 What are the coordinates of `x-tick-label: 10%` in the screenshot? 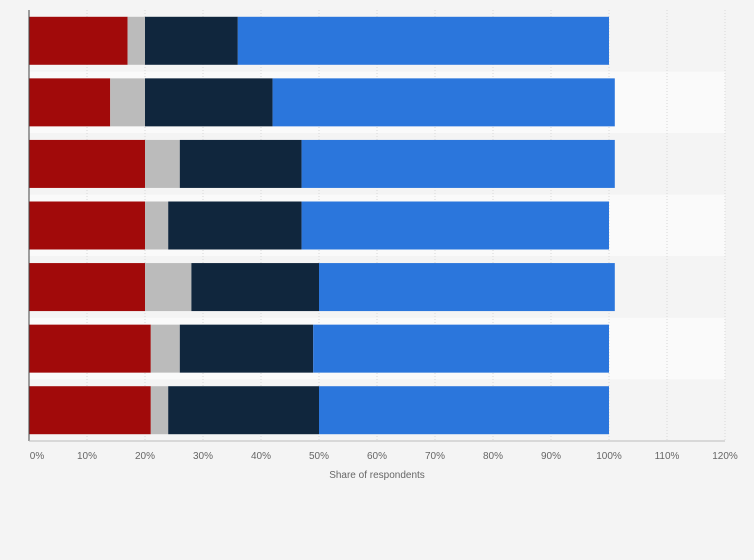 It's located at (87, 456).